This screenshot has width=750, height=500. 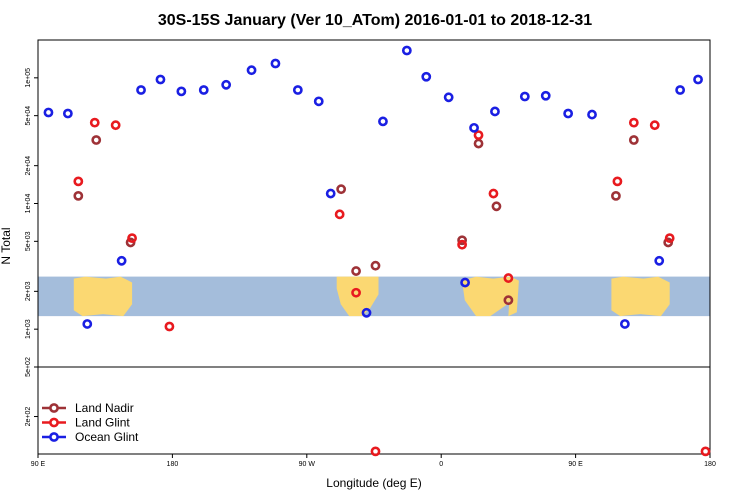 I want to click on land-australia-east, so click(x=640, y=296).